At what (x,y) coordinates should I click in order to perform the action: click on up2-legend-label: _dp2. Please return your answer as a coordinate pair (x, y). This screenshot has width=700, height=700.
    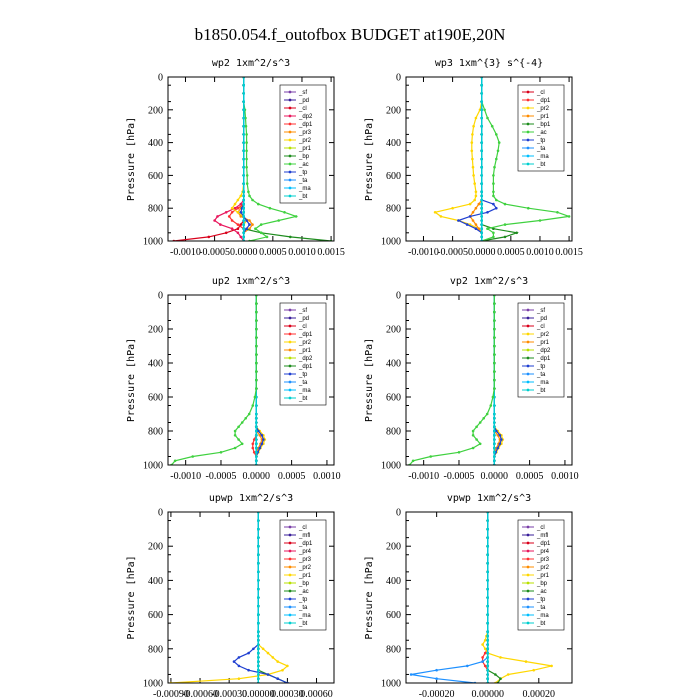
    Looking at the image, I should click on (305, 359).